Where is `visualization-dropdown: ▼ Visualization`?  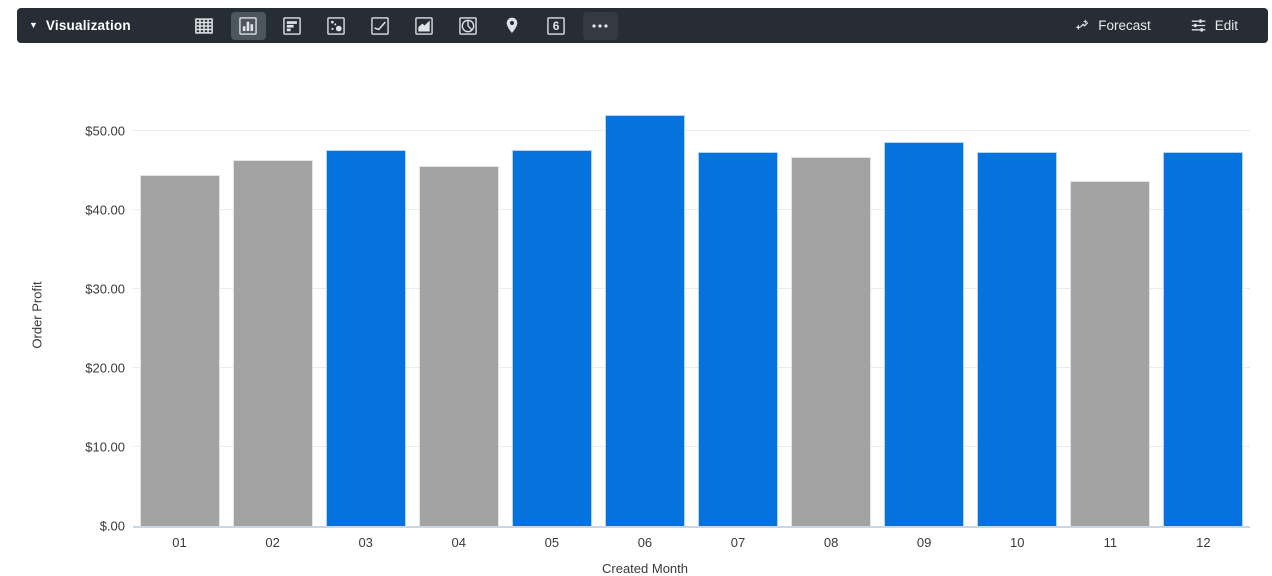
visualization-dropdown: ▼ Visualization is located at coordinates (80, 25).